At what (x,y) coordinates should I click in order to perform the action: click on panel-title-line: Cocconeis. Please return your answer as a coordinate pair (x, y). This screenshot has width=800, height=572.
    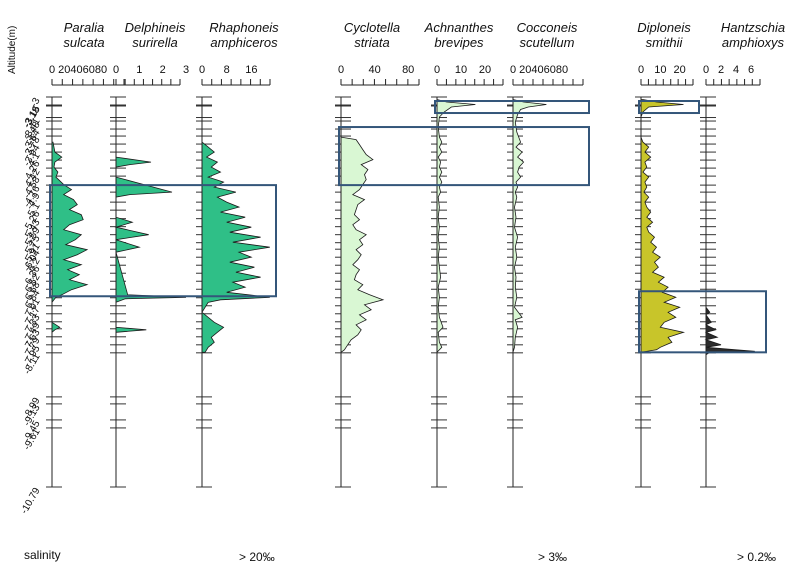
    Looking at the image, I should click on (547, 27).